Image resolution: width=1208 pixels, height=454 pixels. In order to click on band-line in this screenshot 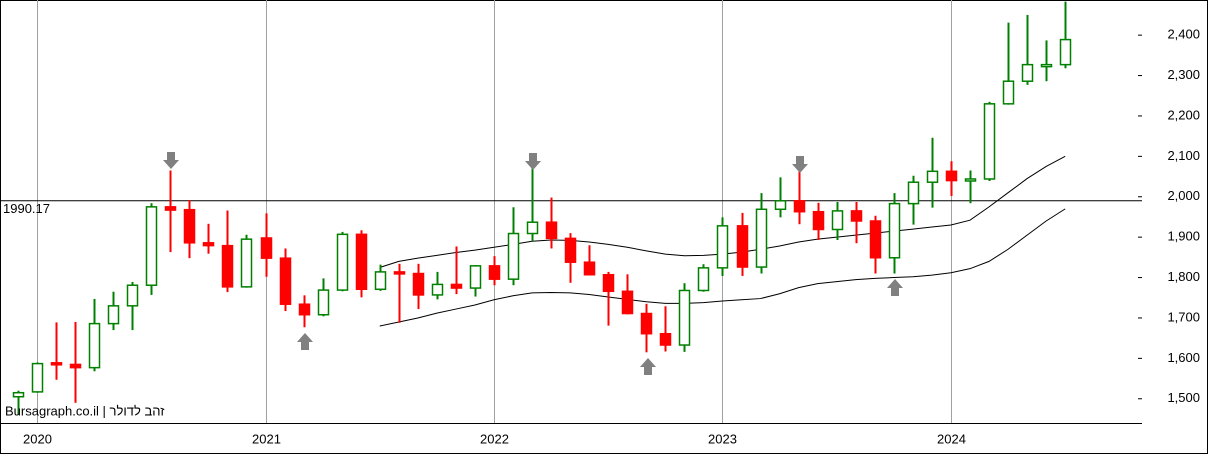, I will do `click(722, 267)`.